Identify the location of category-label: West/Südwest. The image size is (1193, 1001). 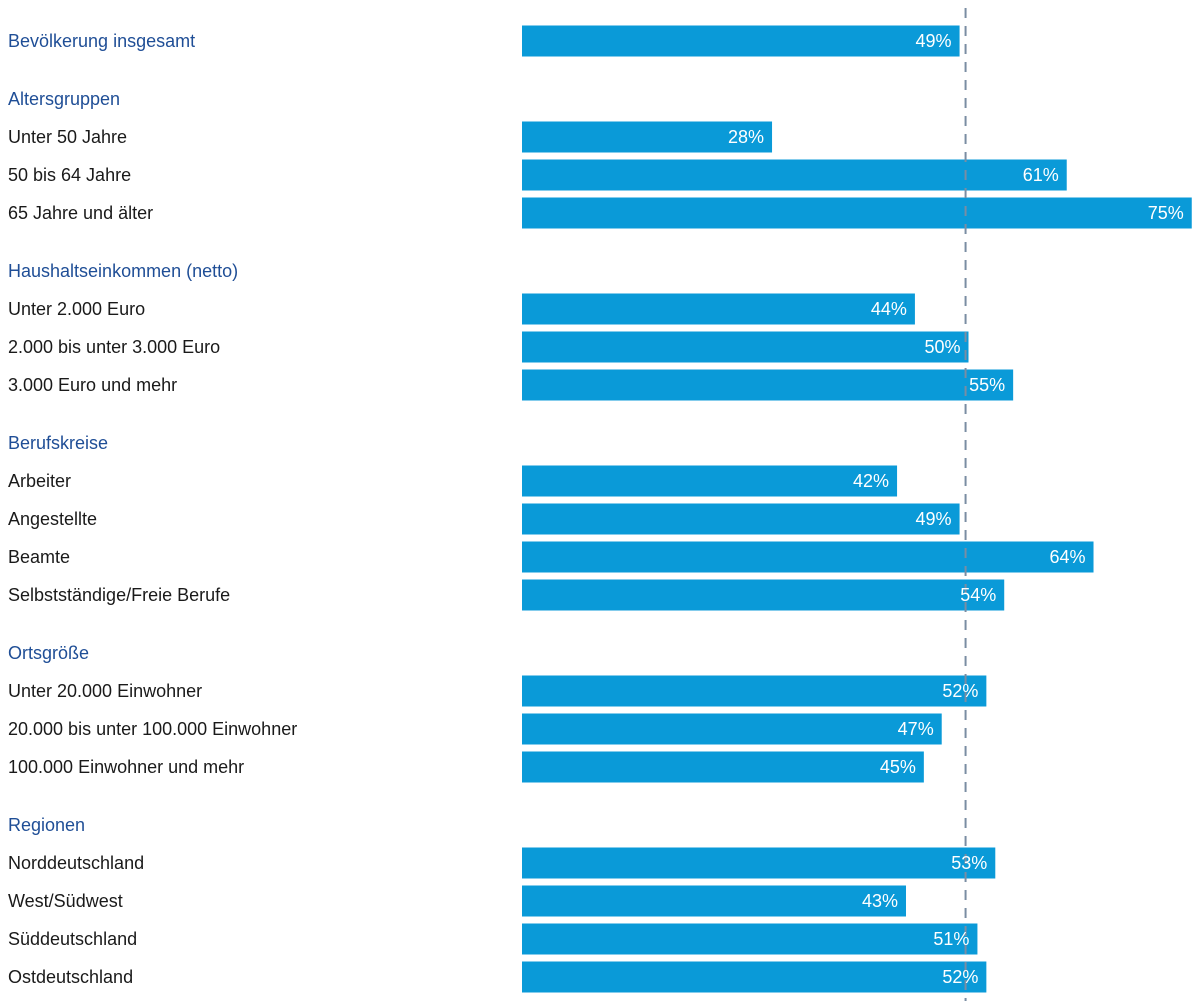
(65, 901).